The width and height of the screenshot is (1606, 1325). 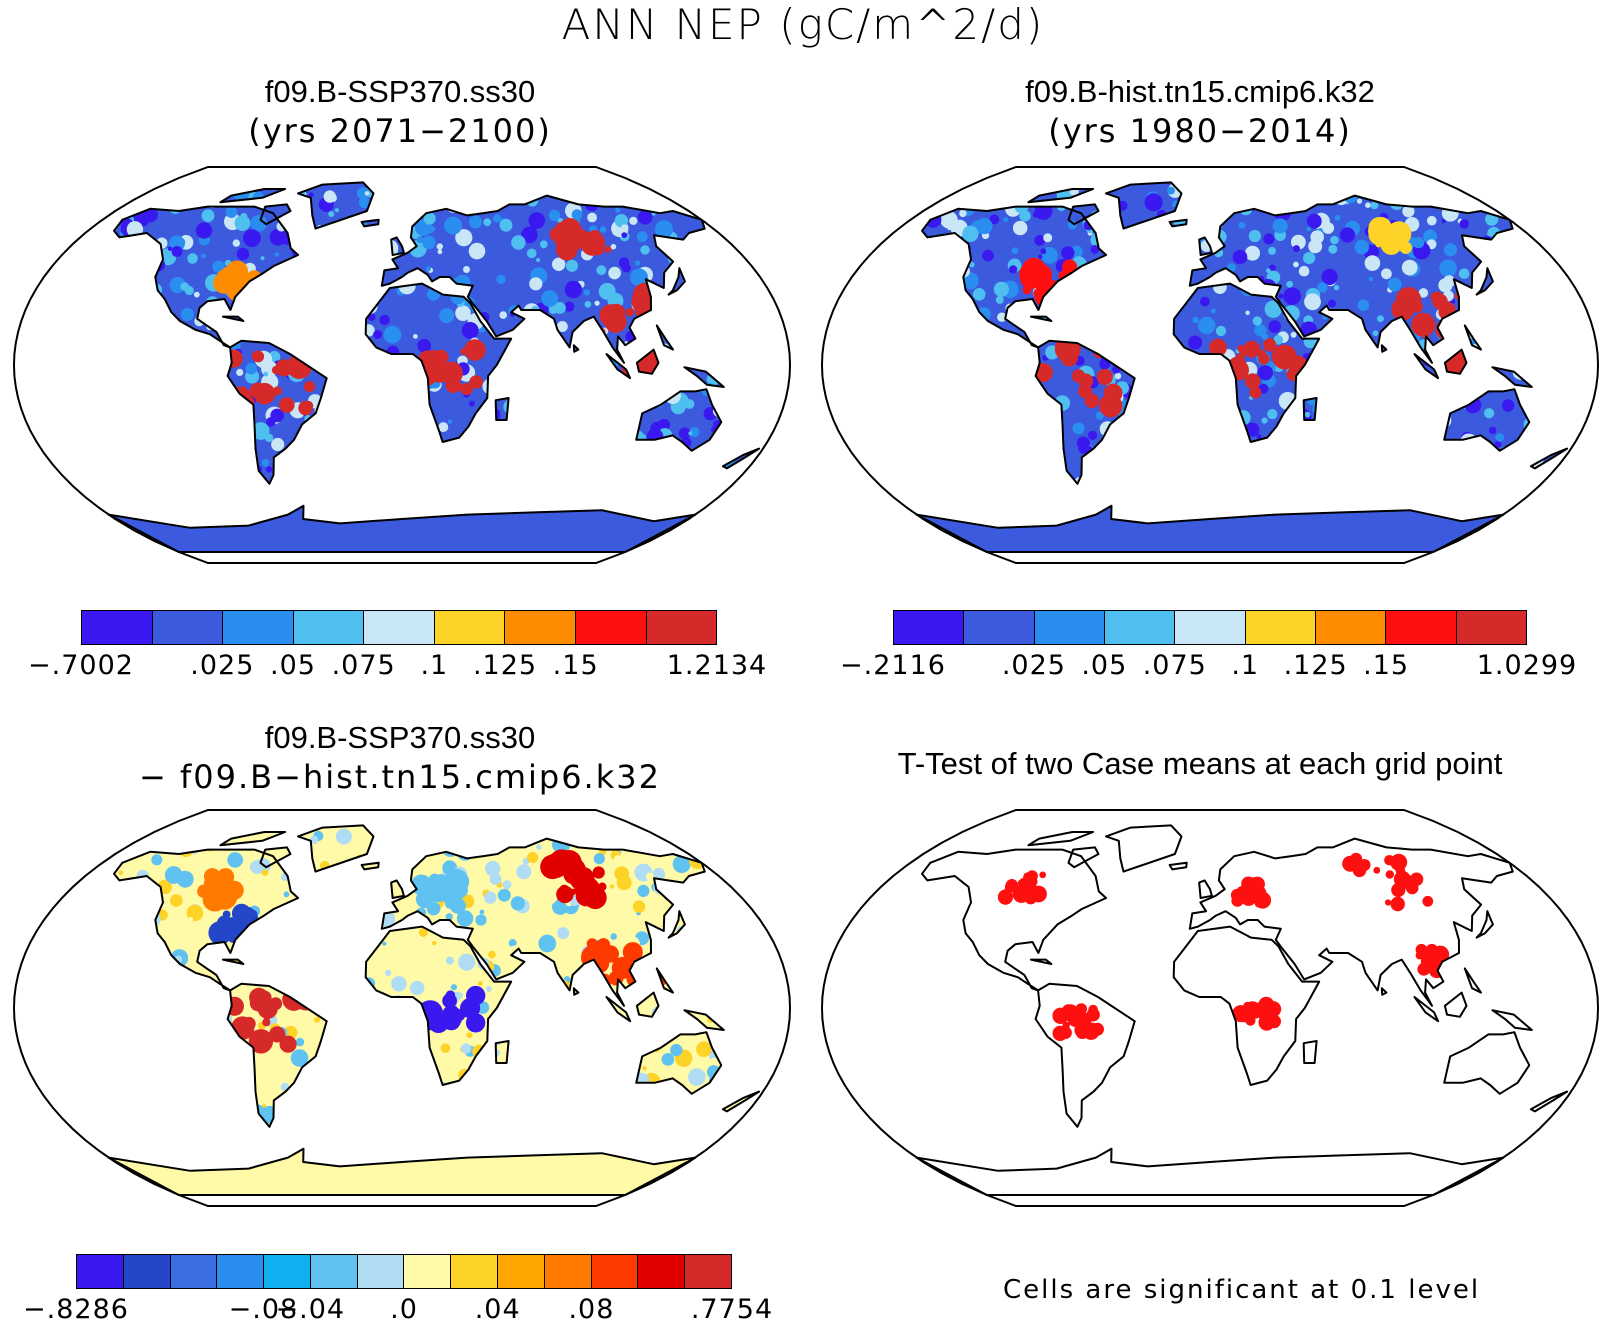 What do you see at coordinates (1200, 91) in the screenshot?
I see `panel-2-title: f09.B-hist.tn15.cmip6.k32` at bounding box center [1200, 91].